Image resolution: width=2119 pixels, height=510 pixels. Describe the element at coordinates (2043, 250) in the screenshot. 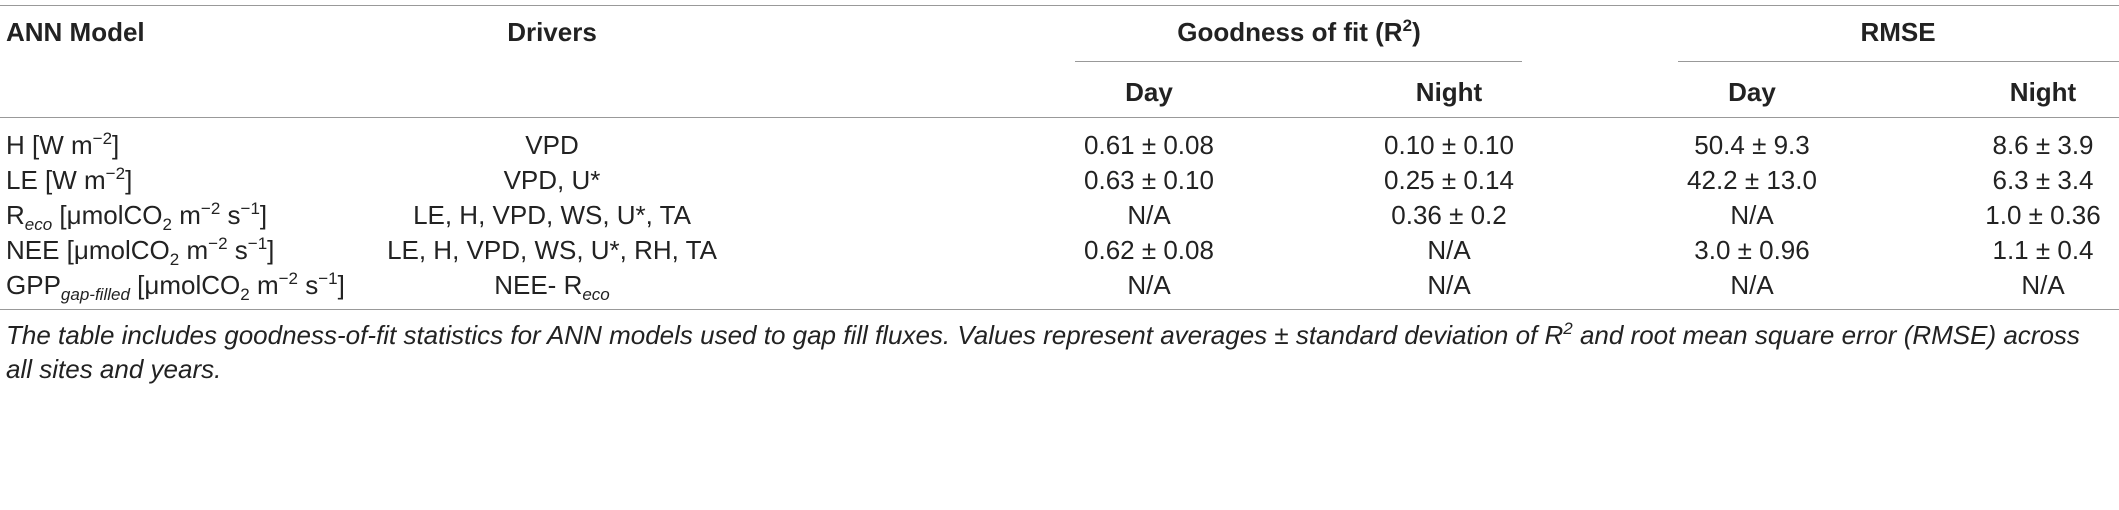

I see `row-nee-rmse-night: 1.1 ± 0.4` at that location.